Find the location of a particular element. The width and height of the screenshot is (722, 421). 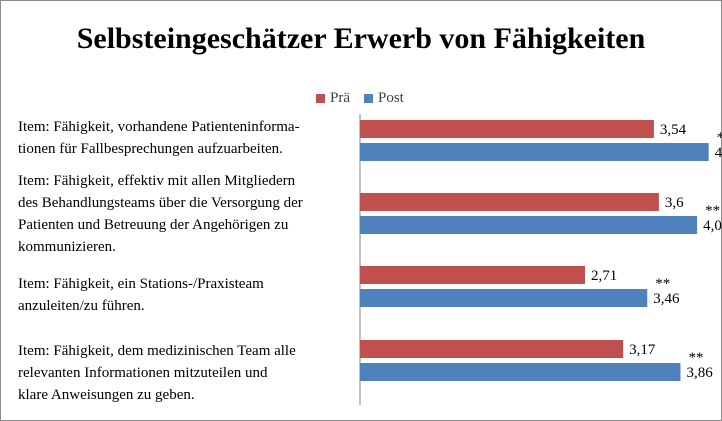

data-label-post-2: 4,06 is located at coordinates (712, 226).